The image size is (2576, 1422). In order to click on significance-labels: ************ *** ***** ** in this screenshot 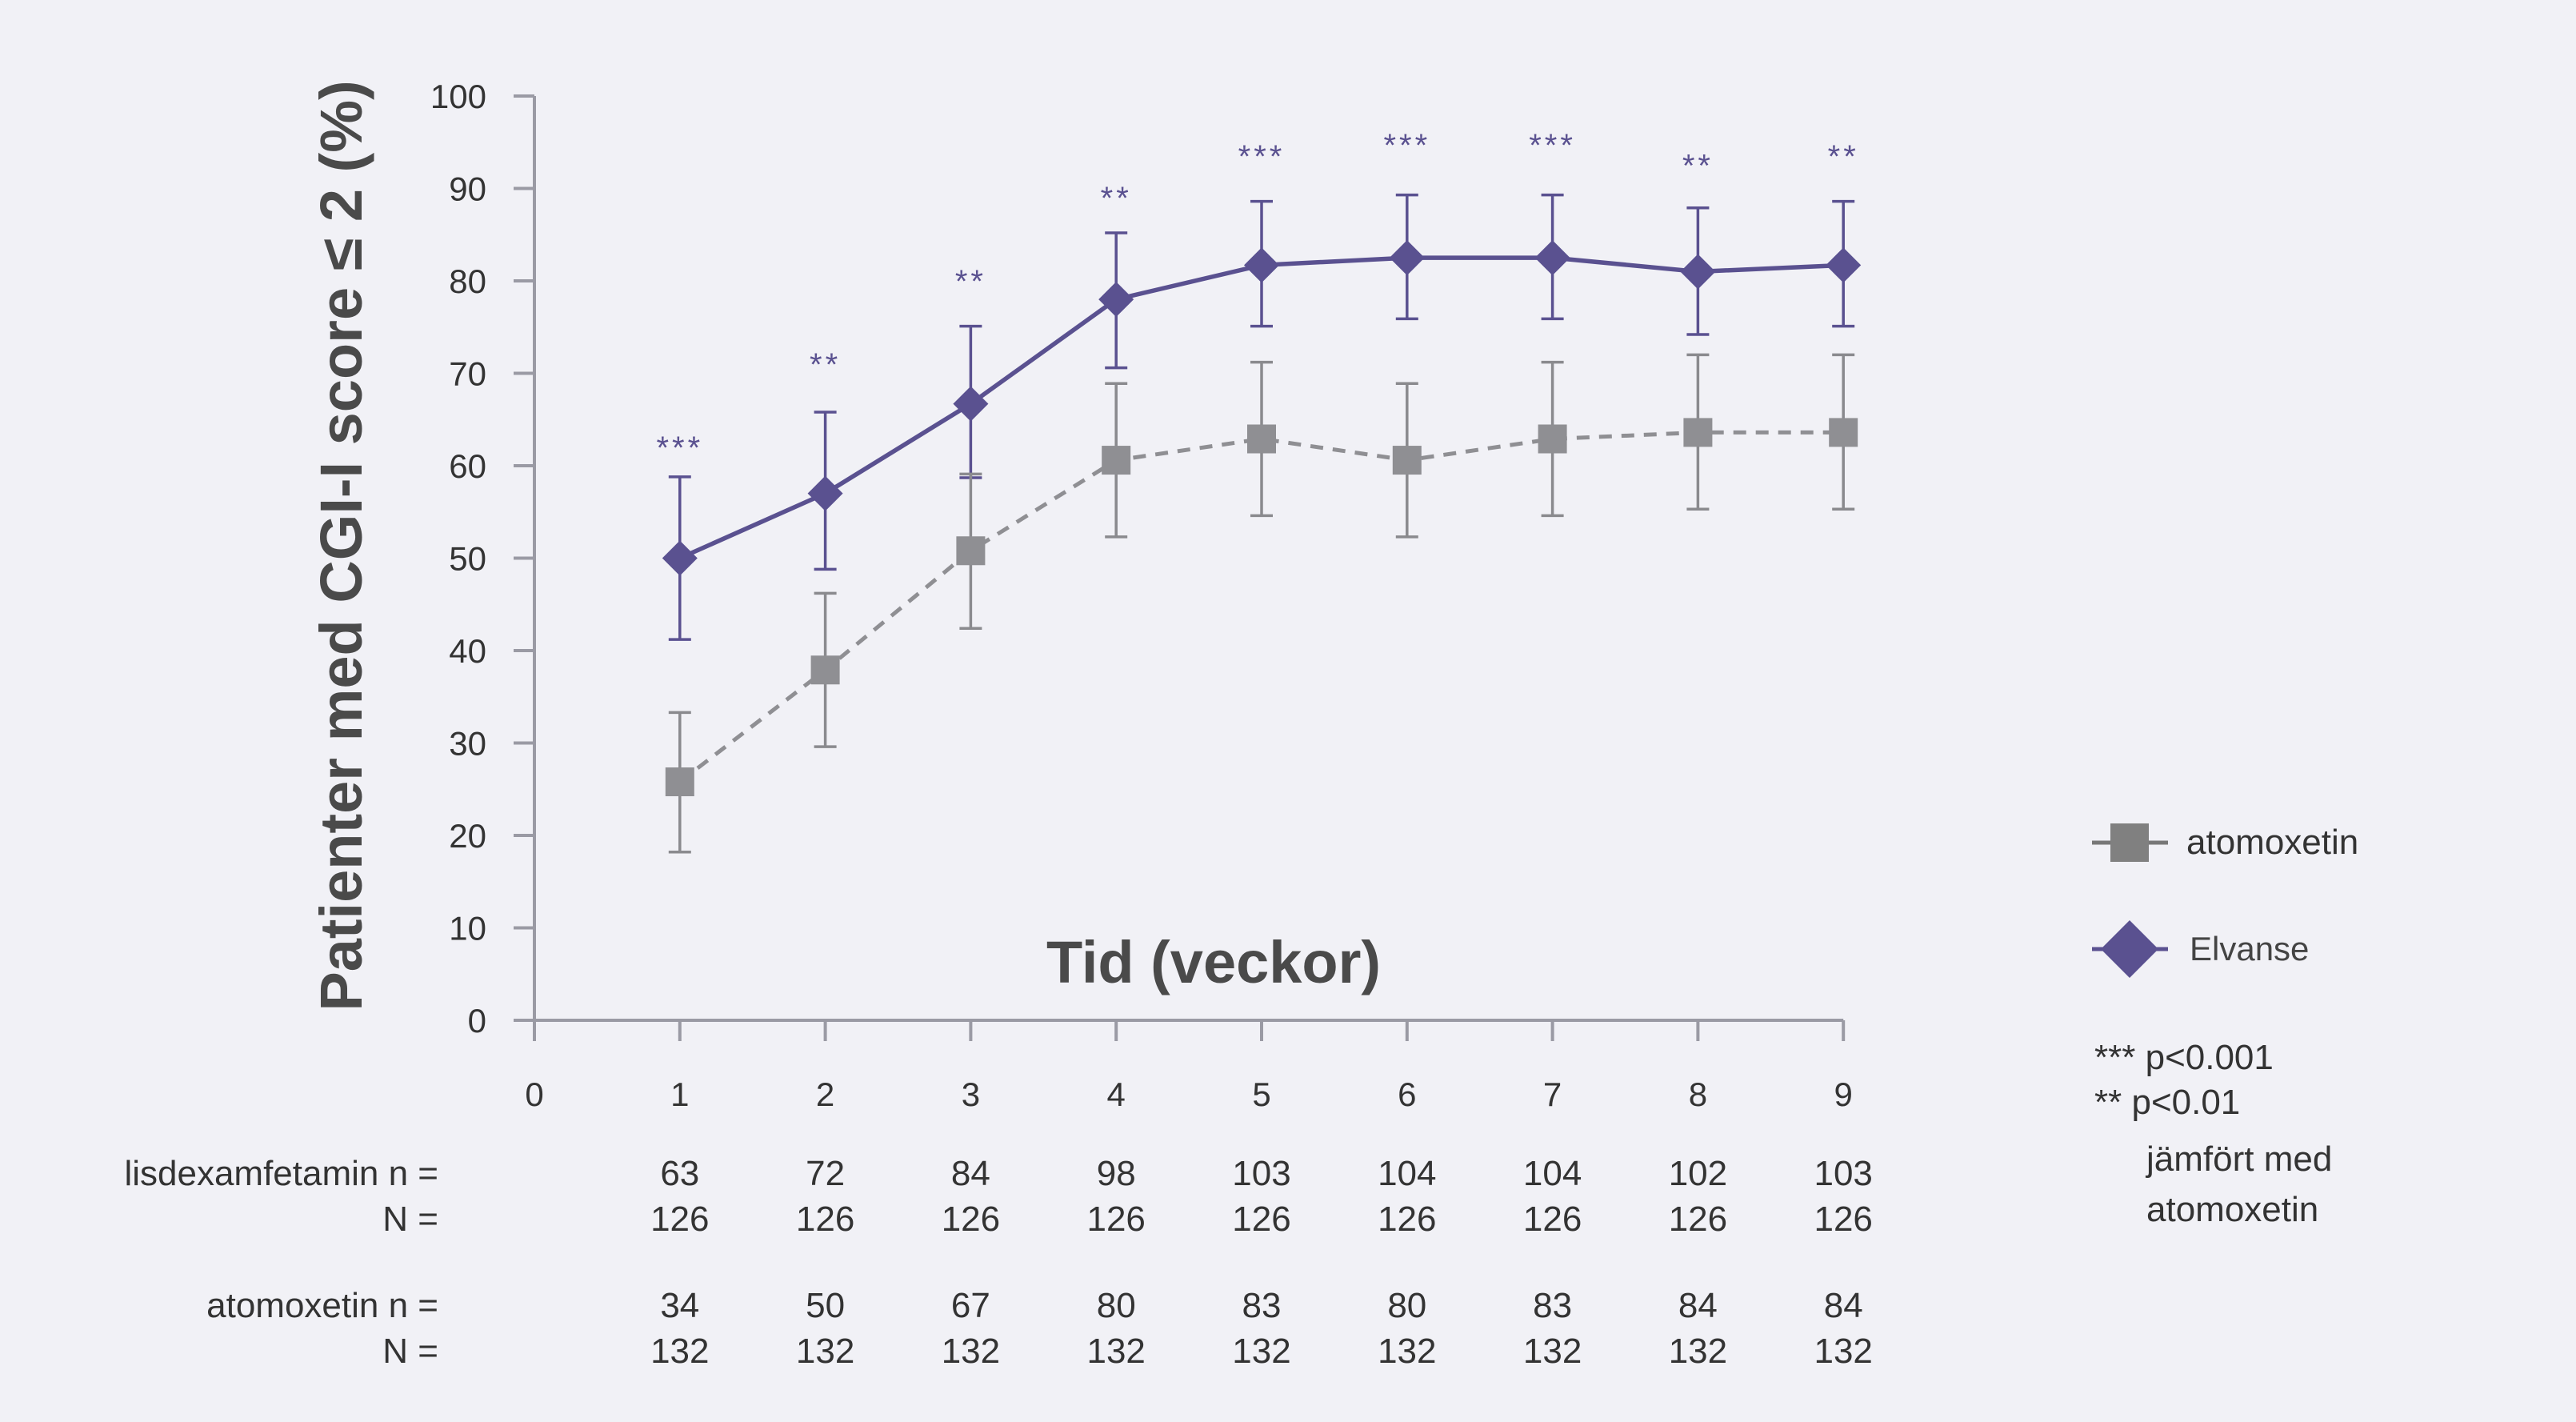, I will do `click(1257, 297)`.